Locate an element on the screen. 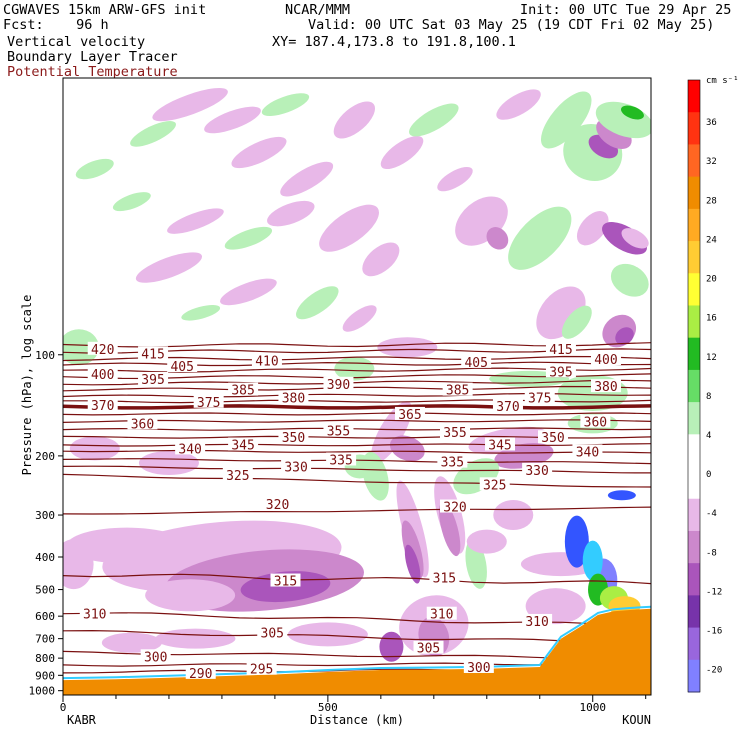  theta-label-395: 395 is located at coordinates (152, 380).